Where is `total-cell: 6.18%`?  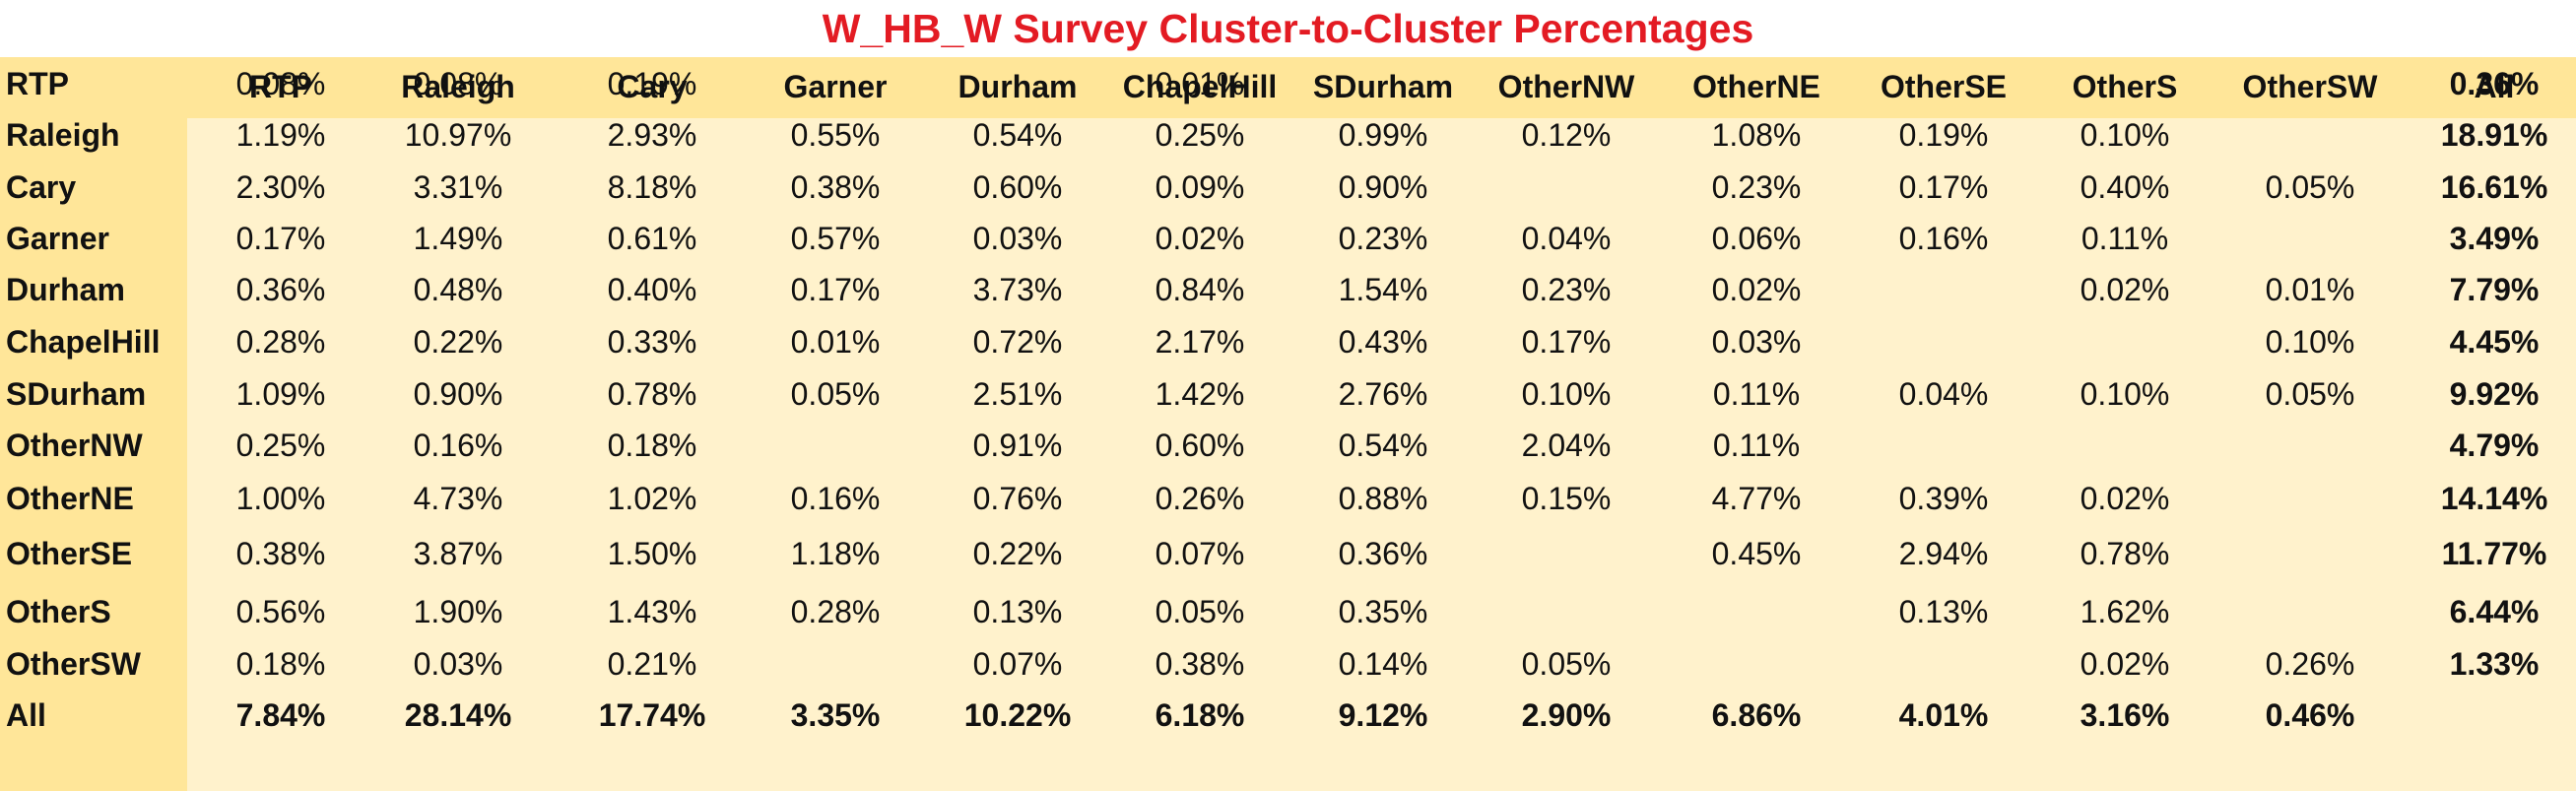
total-cell: 6.18% is located at coordinates (1200, 715).